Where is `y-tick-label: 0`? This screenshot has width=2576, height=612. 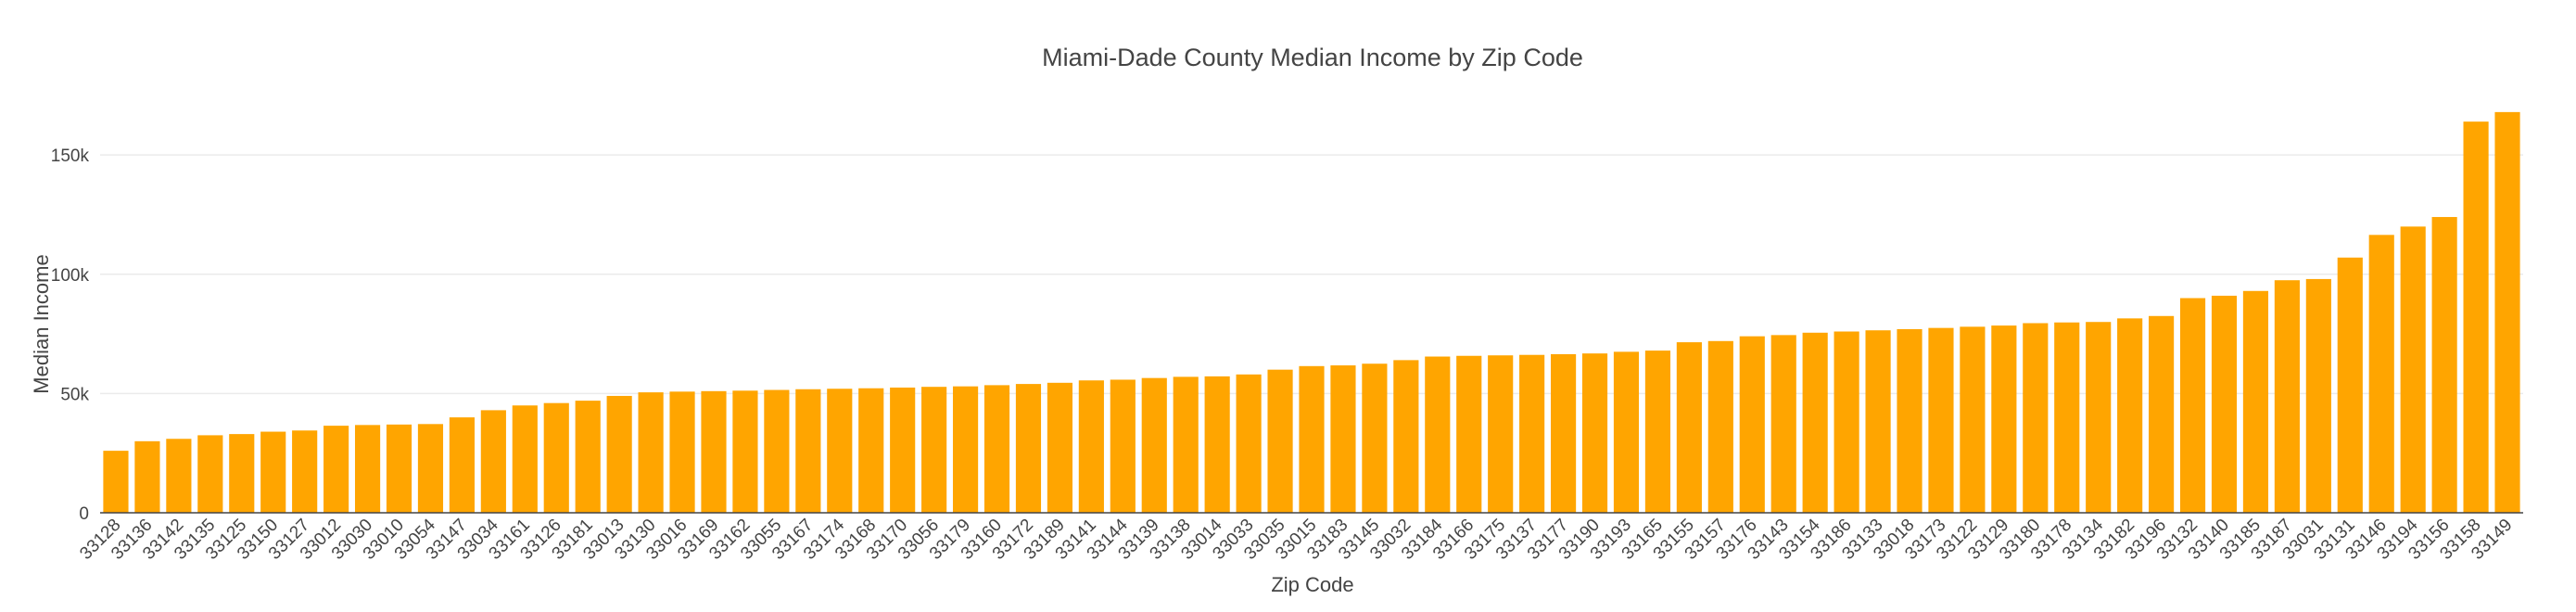
y-tick-label: 0 is located at coordinates (84, 514).